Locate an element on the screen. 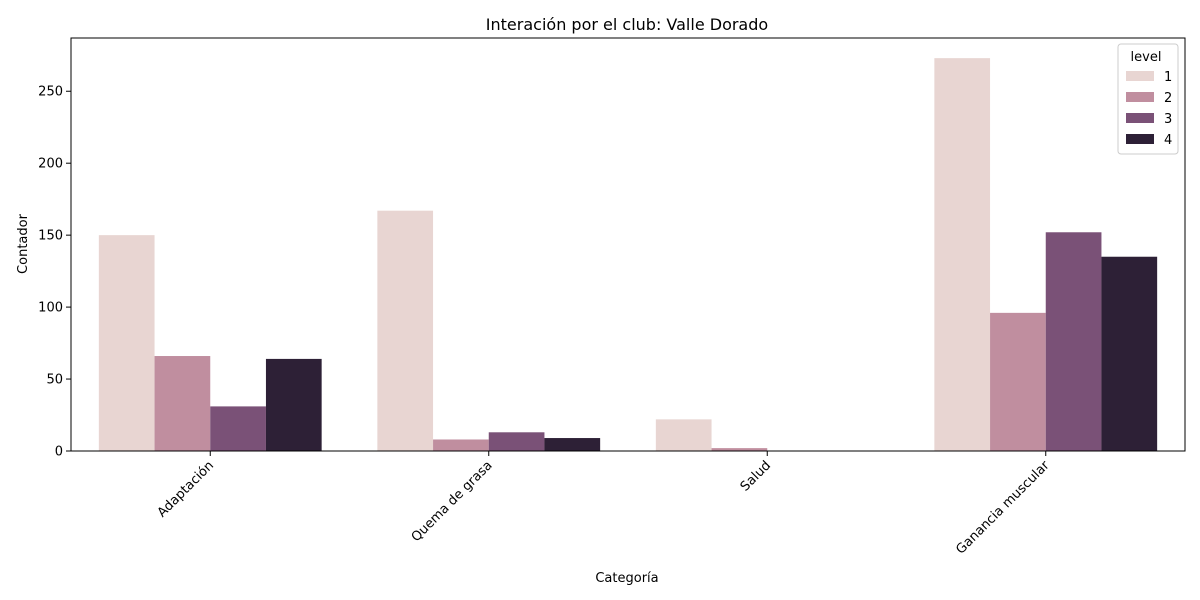 The height and width of the screenshot is (600, 1200). y-tick-label: 100 is located at coordinates (50, 308).